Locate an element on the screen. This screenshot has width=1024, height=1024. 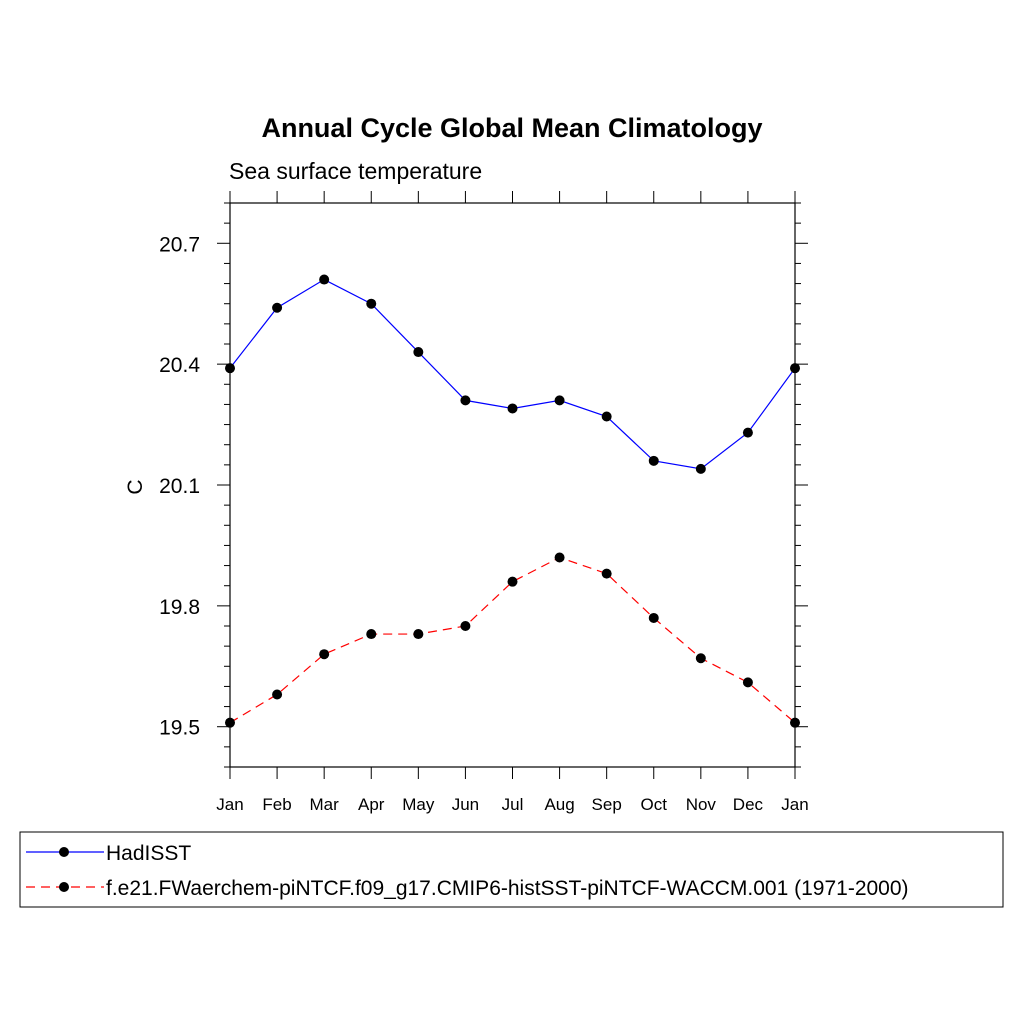
y-tick-label: 19.5 is located at coordinates (179, 728).